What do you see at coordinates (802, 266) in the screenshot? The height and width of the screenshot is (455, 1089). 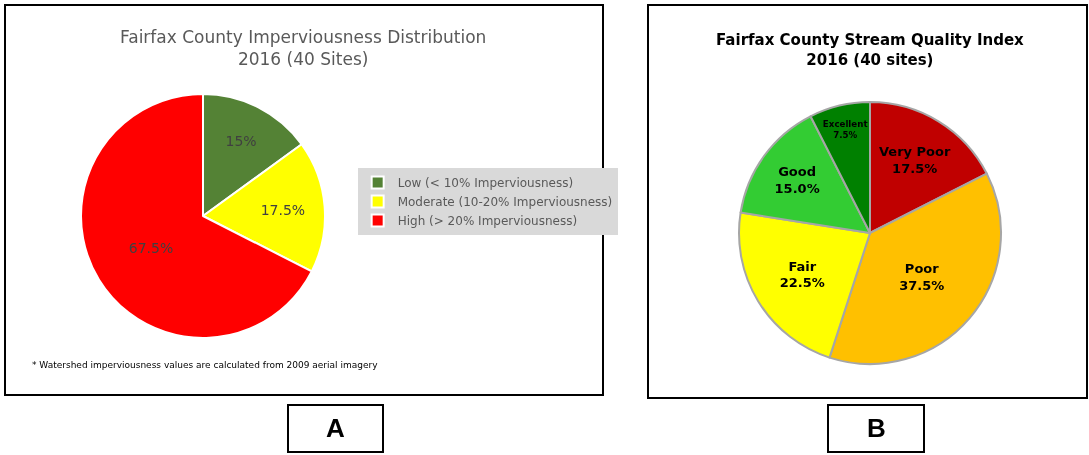 I see `slice-label: Fair` at bounding box center [802, 266].